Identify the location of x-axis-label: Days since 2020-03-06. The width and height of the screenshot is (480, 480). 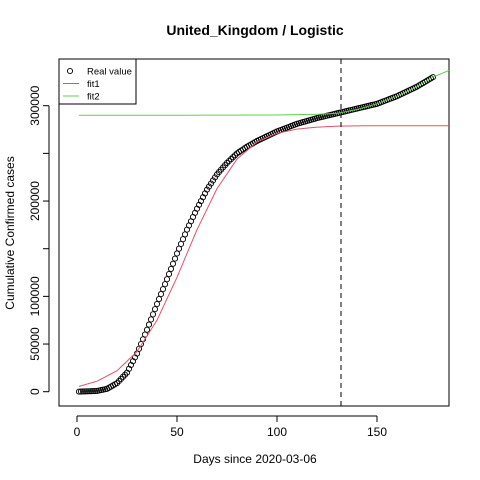
(255, 459).